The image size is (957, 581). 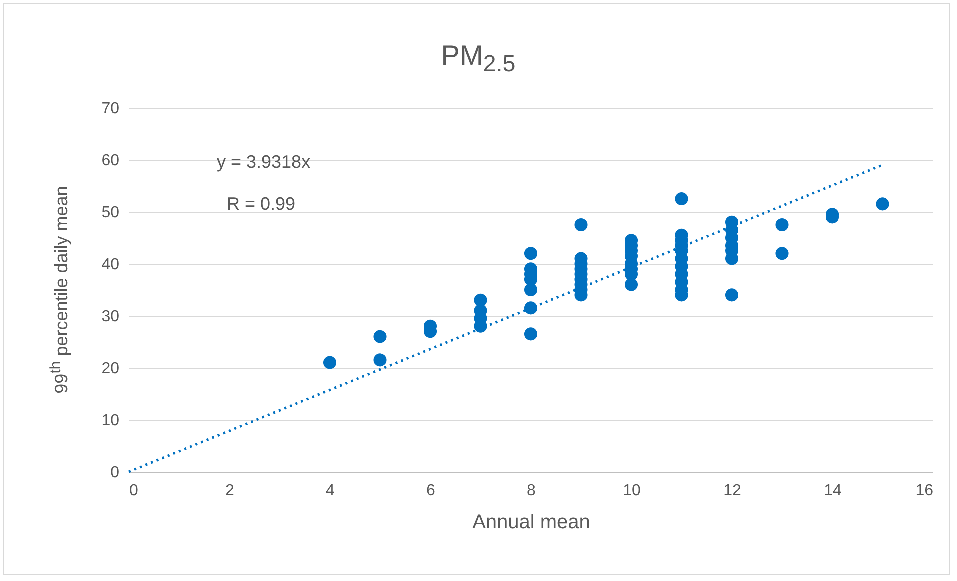 I want to click on x-axis-title: Annual mean, so click(x=531, y=523).